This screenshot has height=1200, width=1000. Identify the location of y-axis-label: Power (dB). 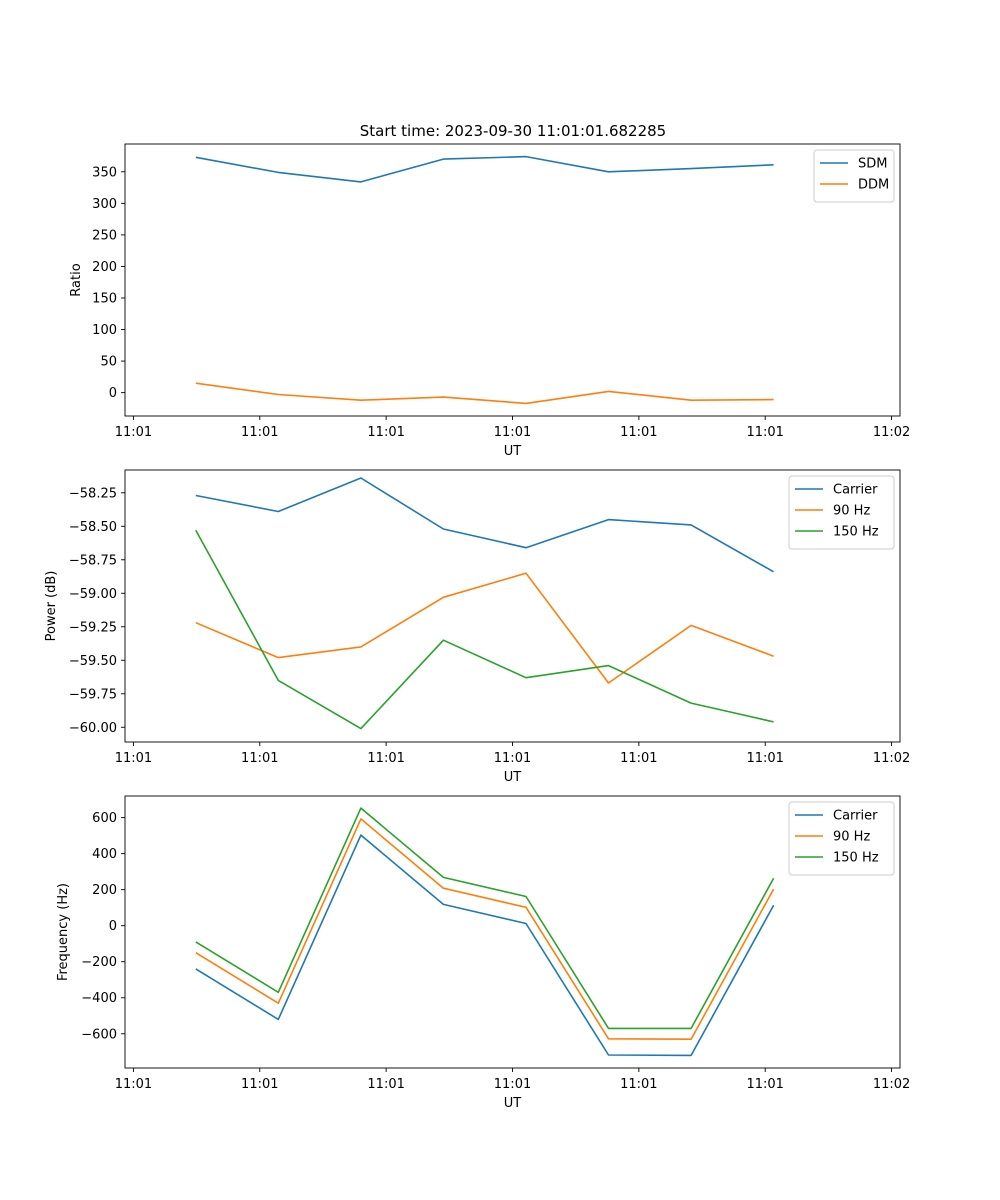
(51, 606).